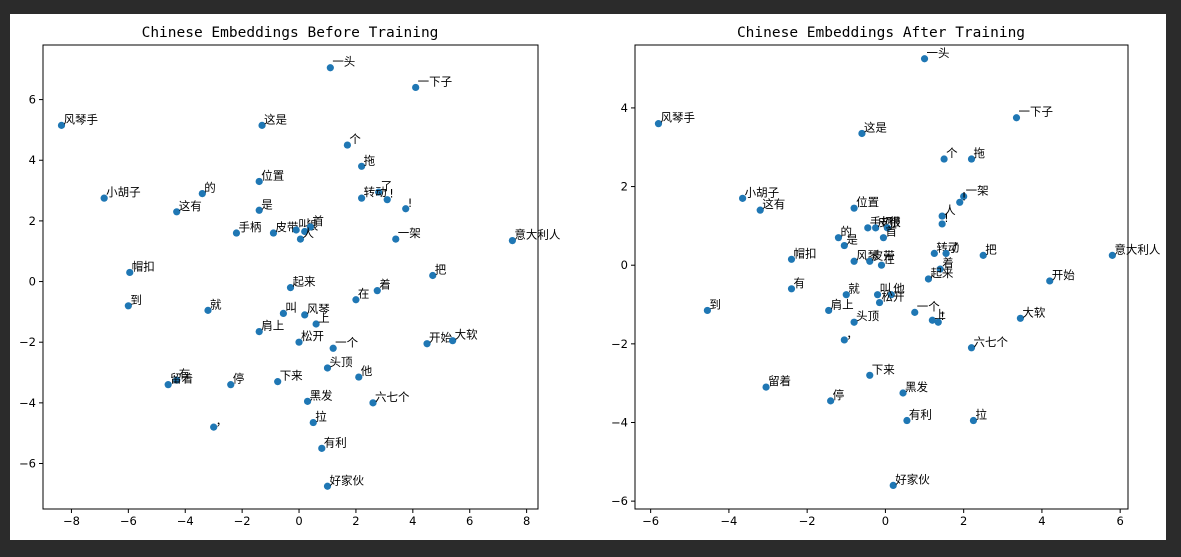 This screenshot has width=1181, height=557. What do you see at coordinates (895, 222) in the screenshot?
I see `point-label: 很` at bounding box center [895, 222].